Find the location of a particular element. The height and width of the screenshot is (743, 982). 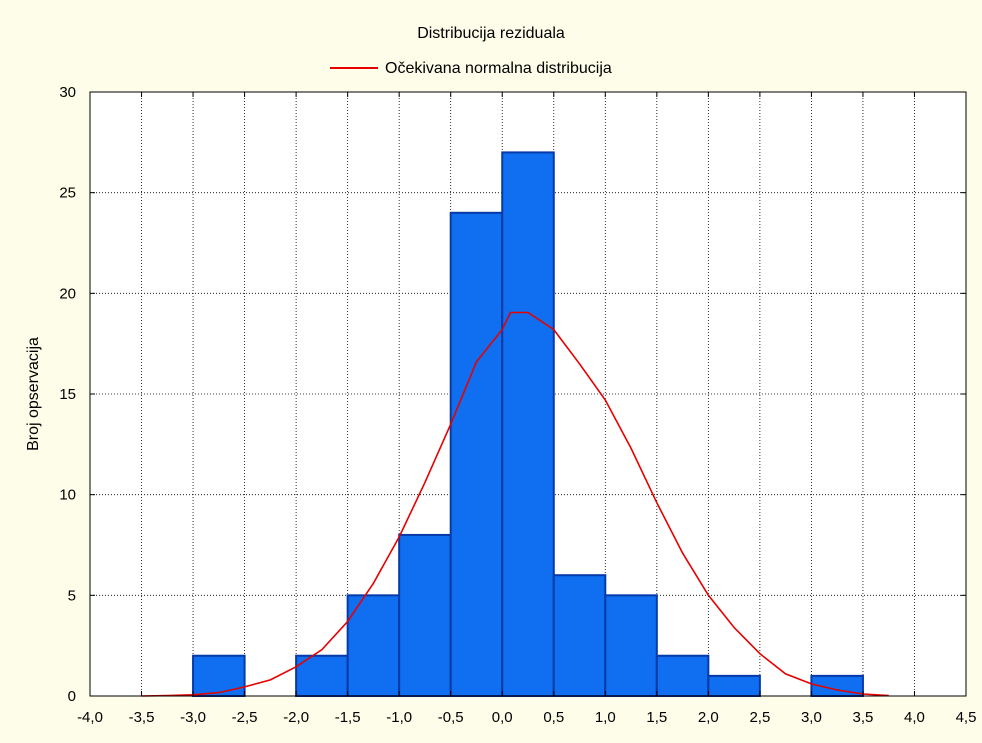

x-tick-label: -2,0 is located at coordinates (296, 717).